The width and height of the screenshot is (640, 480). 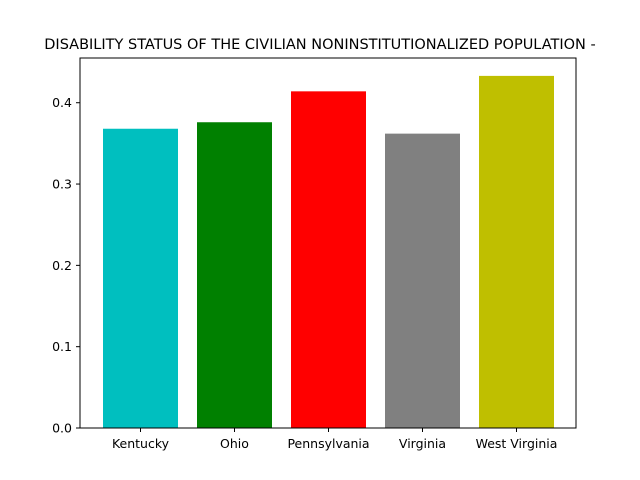 What do you see at coordinates (422, 280) in the screenshot?
I see `bar-virginia` at bounding box center [422, 280].